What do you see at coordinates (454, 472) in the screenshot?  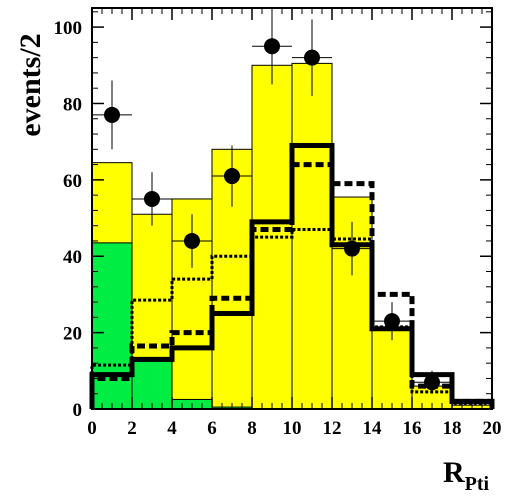 I see `x-axis-title-main: R` at bounding box center [454, 472].